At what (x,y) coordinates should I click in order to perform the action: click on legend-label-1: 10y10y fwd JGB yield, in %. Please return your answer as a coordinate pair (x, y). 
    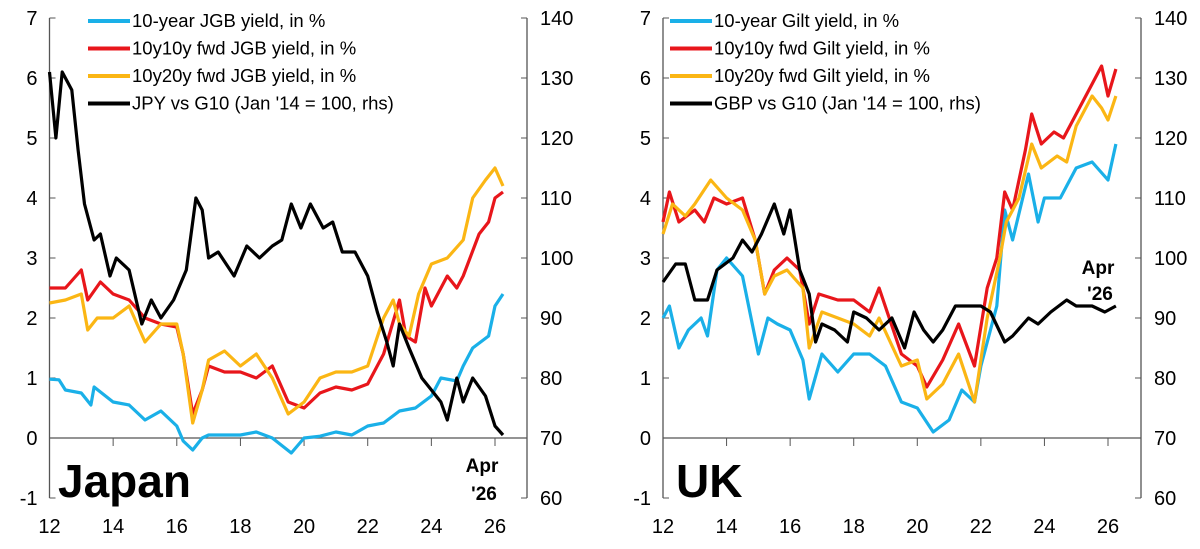
    Looking at the image, I should click on (244, 48).